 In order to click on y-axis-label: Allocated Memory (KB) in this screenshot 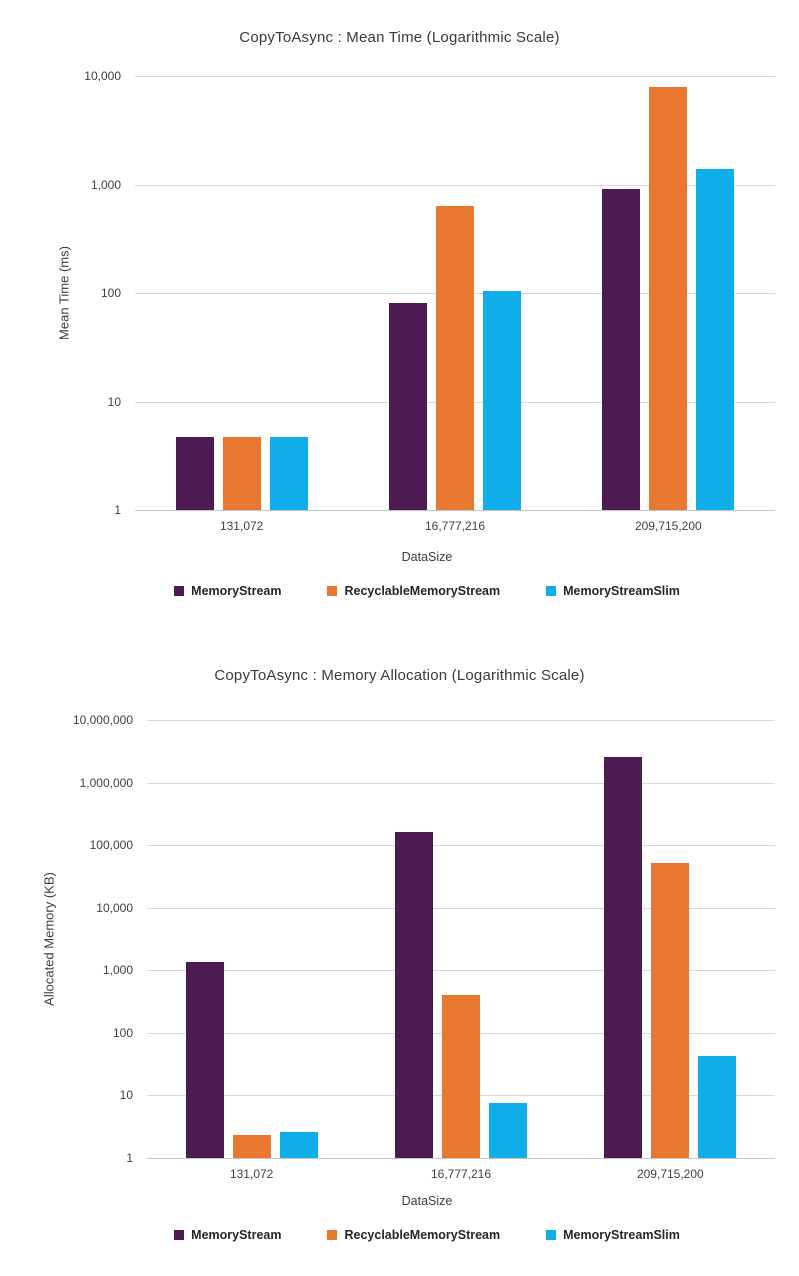, I will do `click(49, 939)`.